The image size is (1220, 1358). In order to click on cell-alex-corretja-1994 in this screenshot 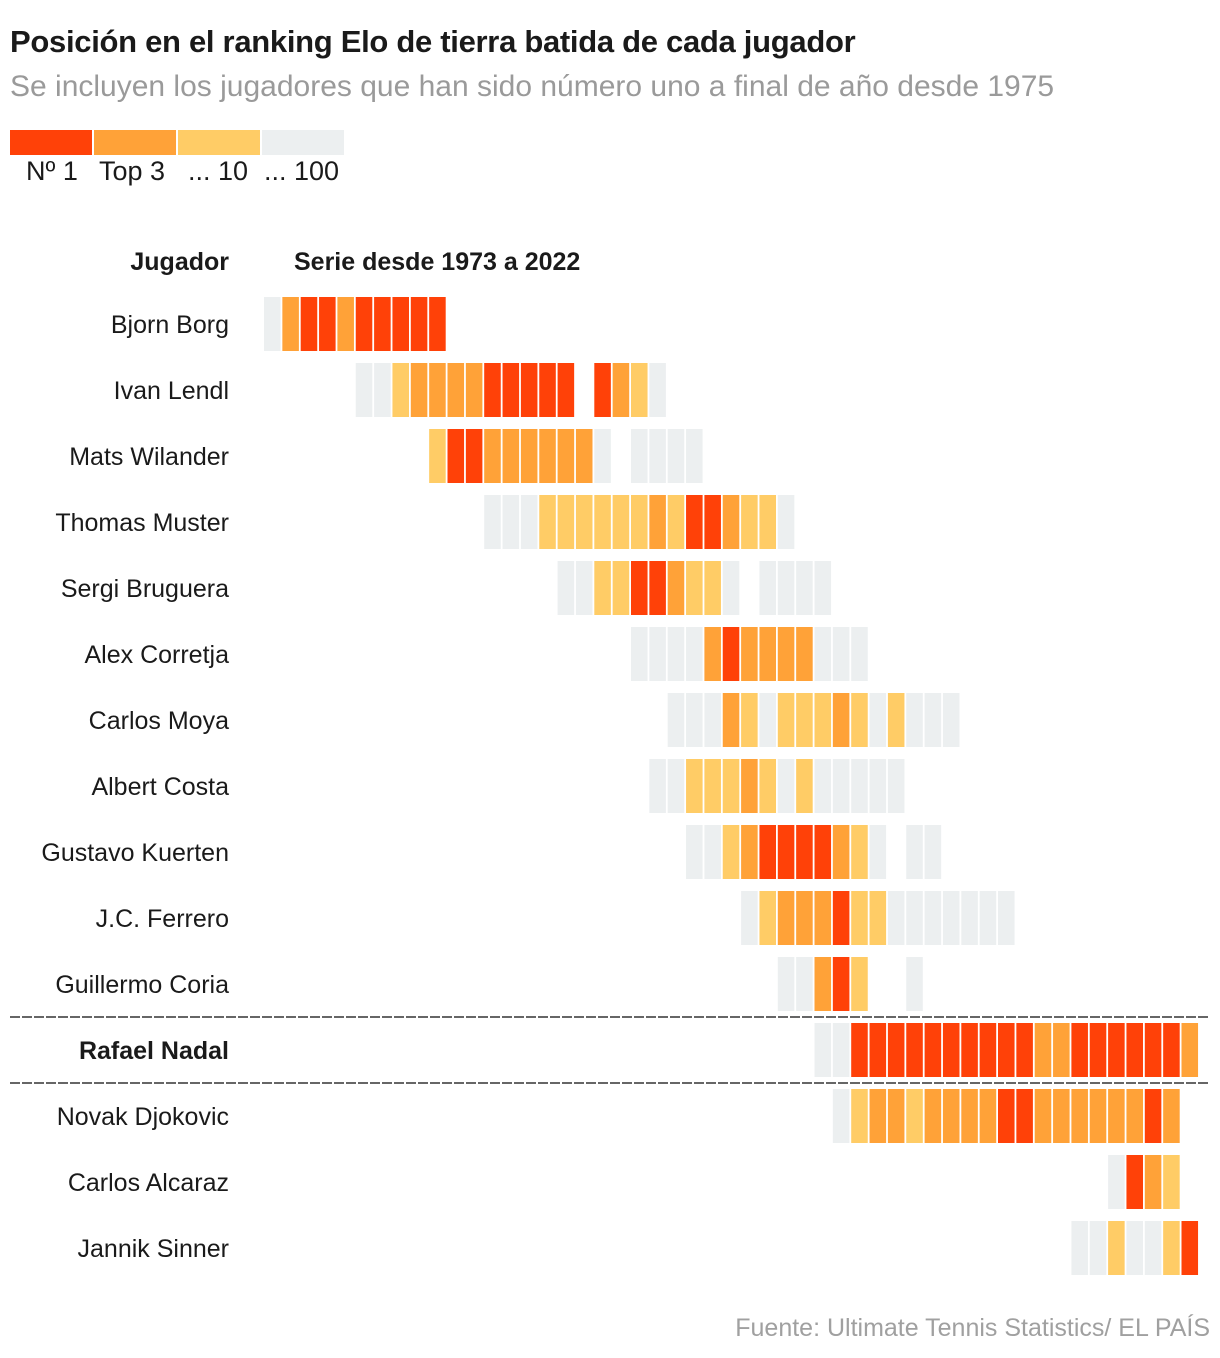, I will do `click(657, 654)`.